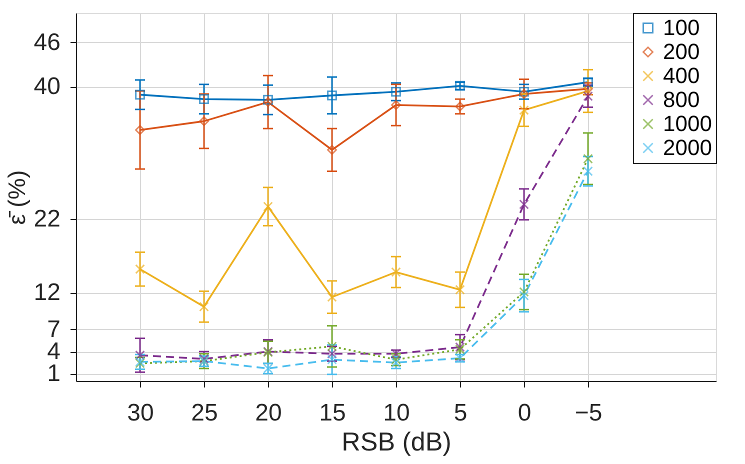  What do you see at coordinates (332, 413) in the screenshot?
I see `x-tick-label: 15` at bounding box center [332, 413].